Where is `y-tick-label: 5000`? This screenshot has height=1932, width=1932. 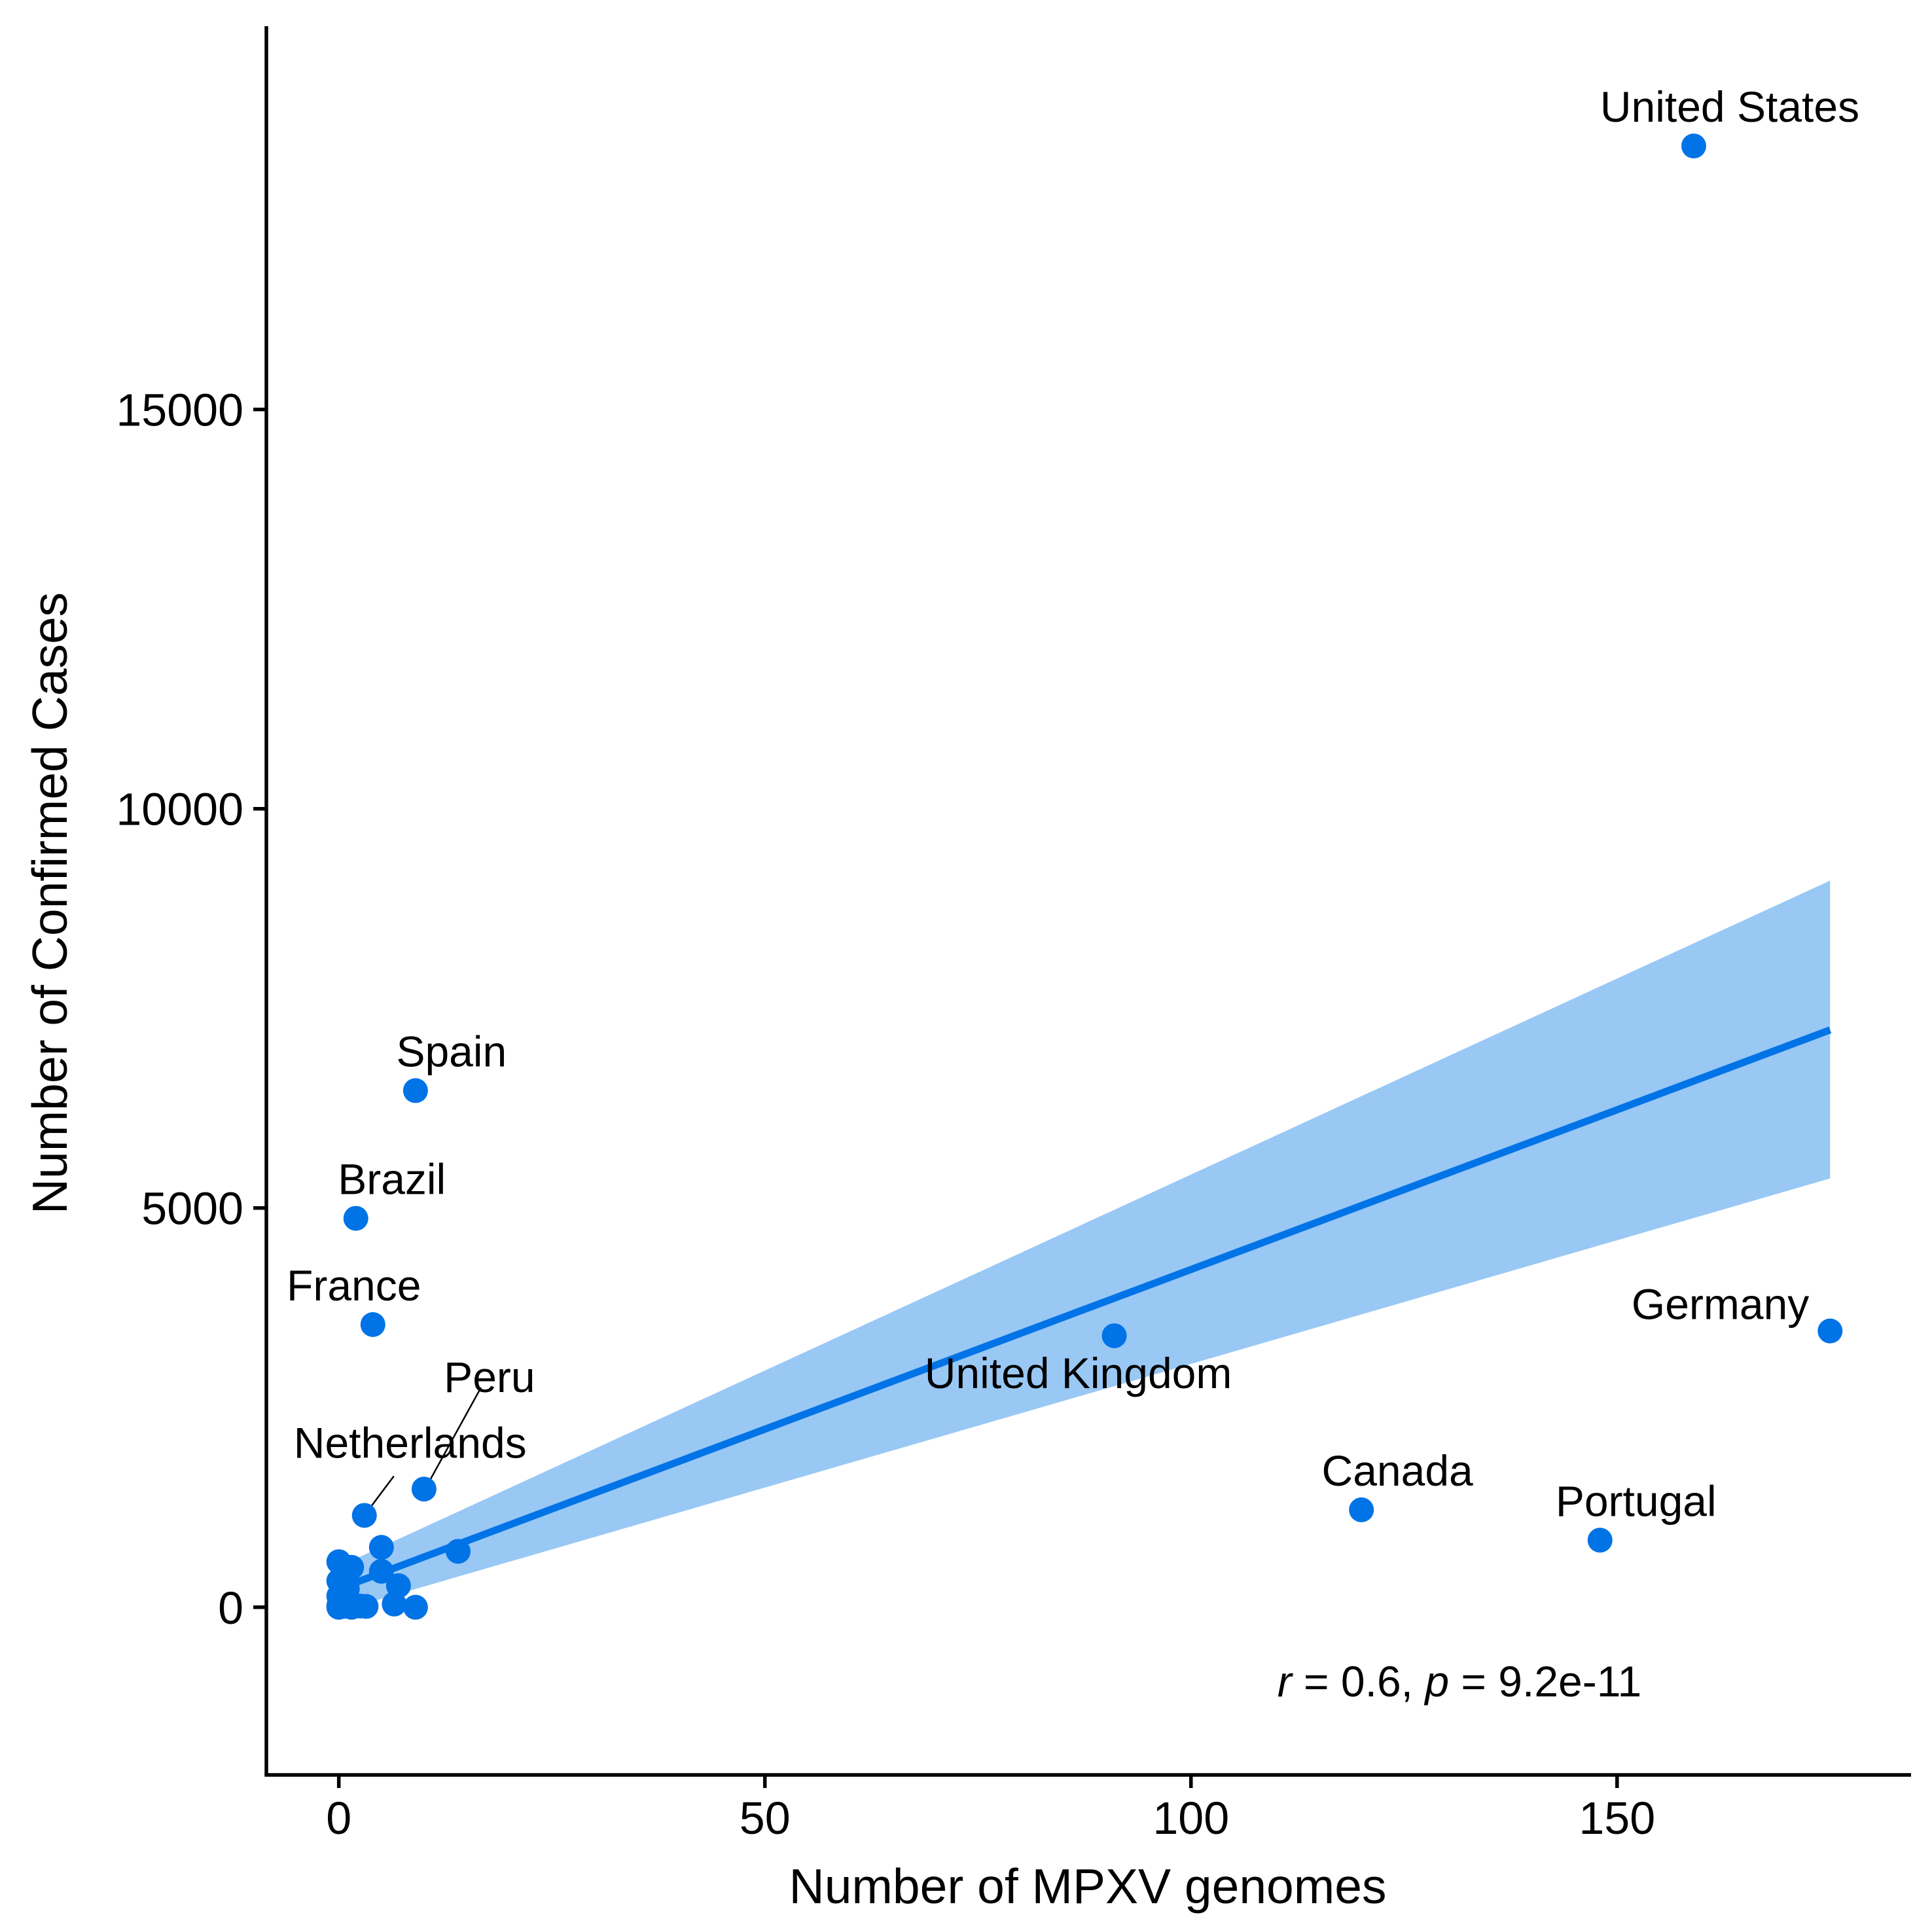 y-tick-label: 5000 is located at coordinates (192, 1208).